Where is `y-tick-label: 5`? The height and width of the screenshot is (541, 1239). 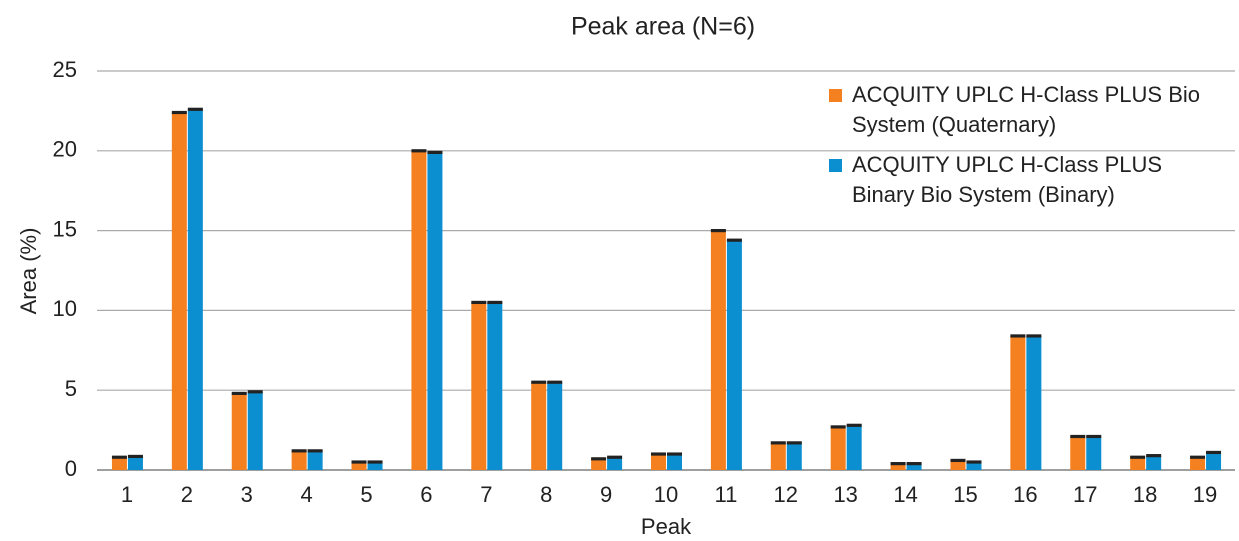
y-tick-label: 5 is located at coordinates (71, 388).